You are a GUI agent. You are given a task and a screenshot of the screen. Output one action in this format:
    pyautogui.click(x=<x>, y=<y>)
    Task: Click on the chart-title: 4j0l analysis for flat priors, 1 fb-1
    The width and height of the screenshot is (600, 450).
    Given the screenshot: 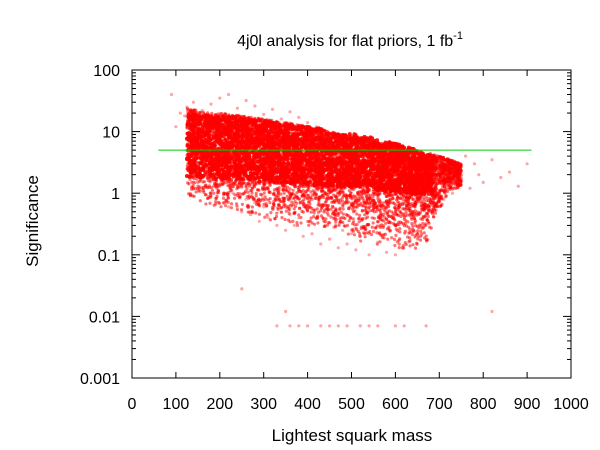 What is the action you would take?
    pyautogui.click(x=350, y=40)
    